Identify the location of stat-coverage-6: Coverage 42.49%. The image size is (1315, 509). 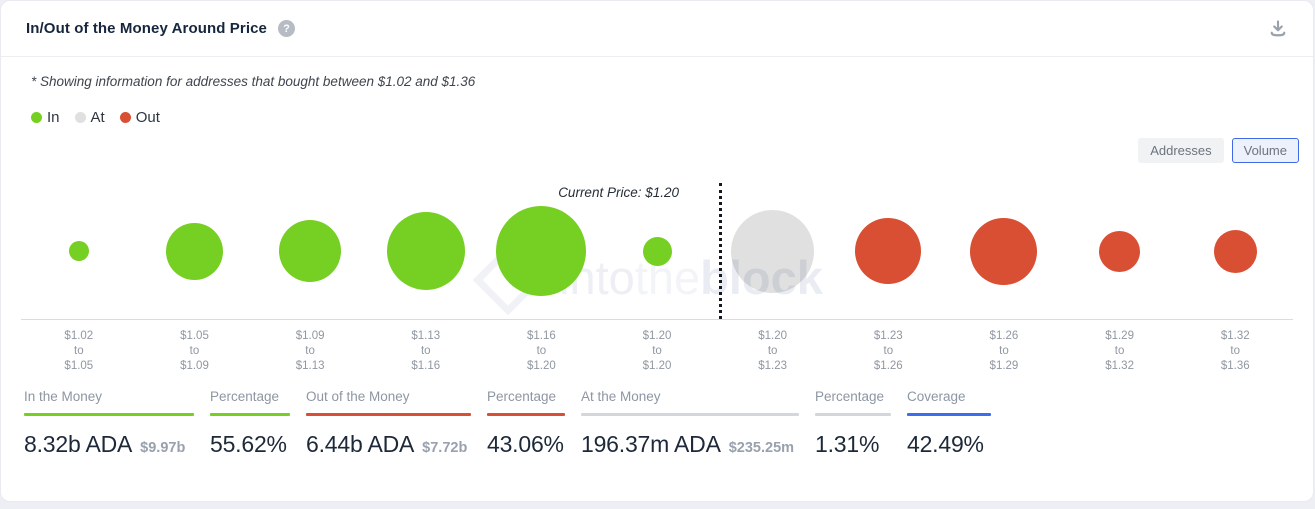
(949, 423).